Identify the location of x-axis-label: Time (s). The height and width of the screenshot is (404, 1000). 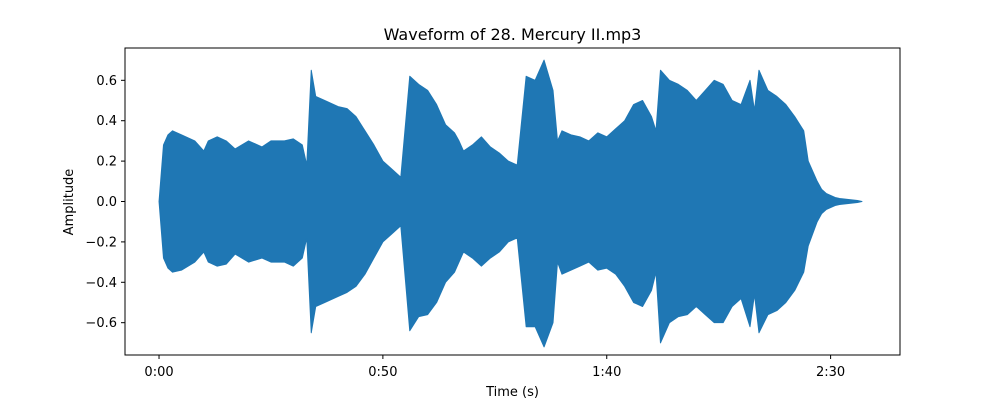
(512, 392).